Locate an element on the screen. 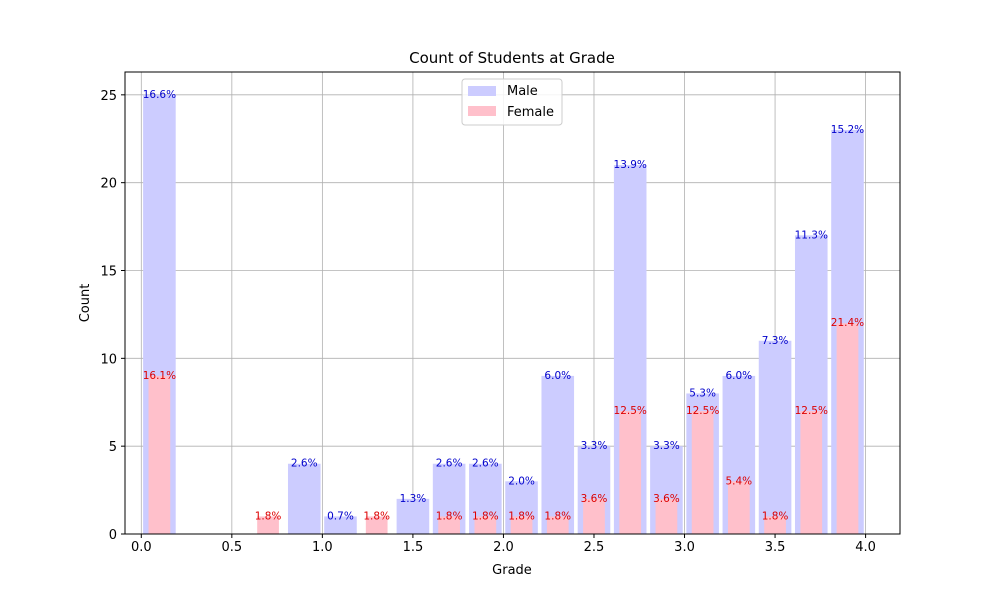 This screenshot has height=600, width=1000. legend-swatch-female is located at coordinates (482, 111).